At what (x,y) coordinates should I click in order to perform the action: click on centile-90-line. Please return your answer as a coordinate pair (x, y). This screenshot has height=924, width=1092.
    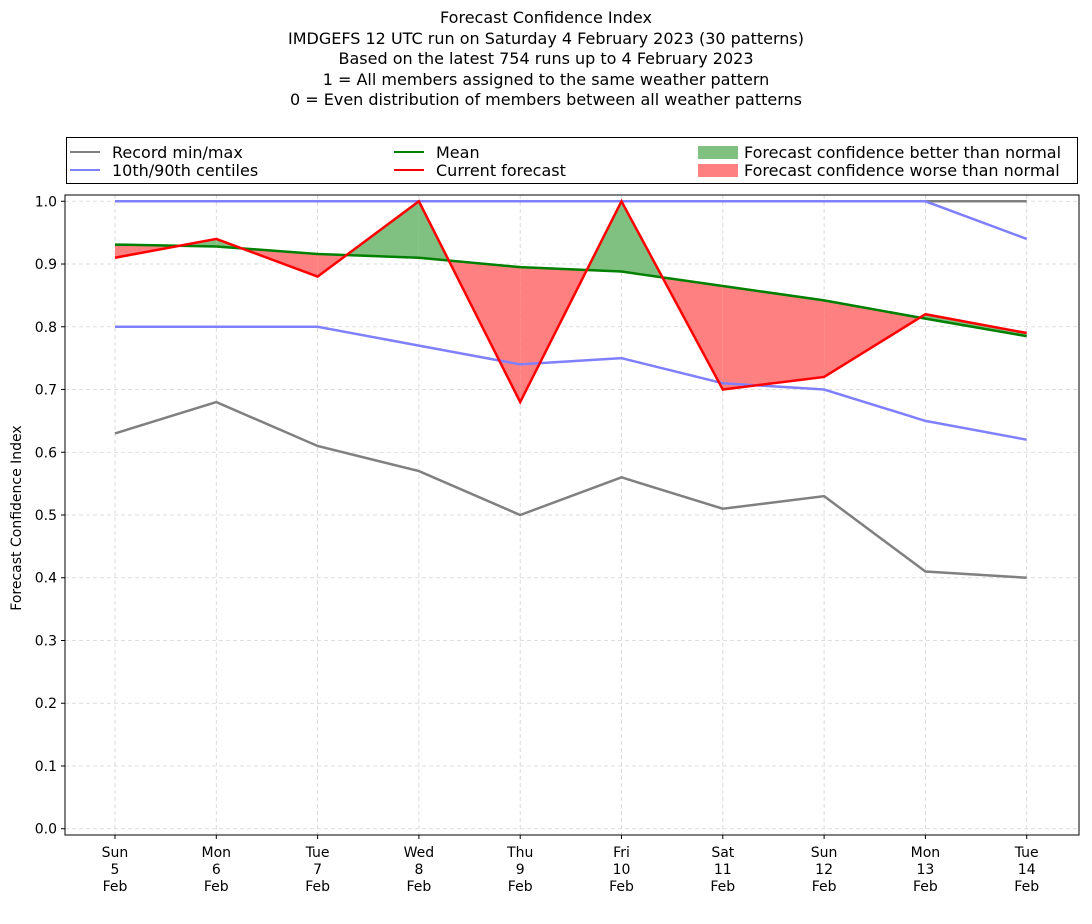
    Looking at the image, I should click on (571, 220).